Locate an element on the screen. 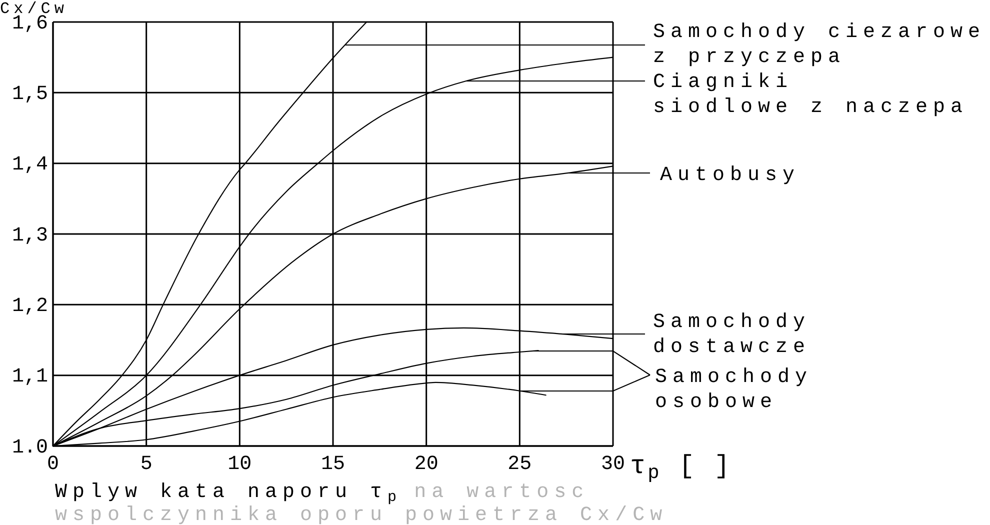 The image size is (990, 525). y-tick-label: 1,2 is located at coordinates (30, 306).